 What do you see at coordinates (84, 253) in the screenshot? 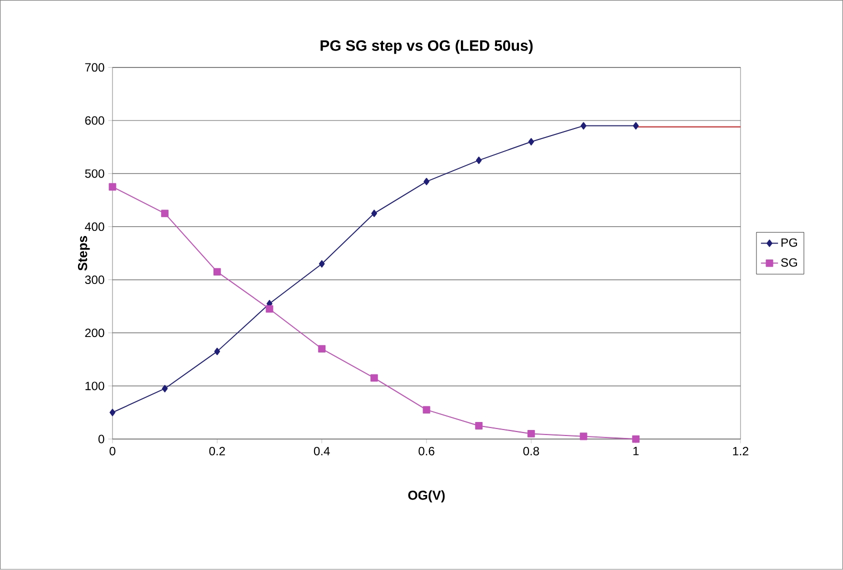
I see `y-axis-title: Steps` at bounding box center [84, 253].